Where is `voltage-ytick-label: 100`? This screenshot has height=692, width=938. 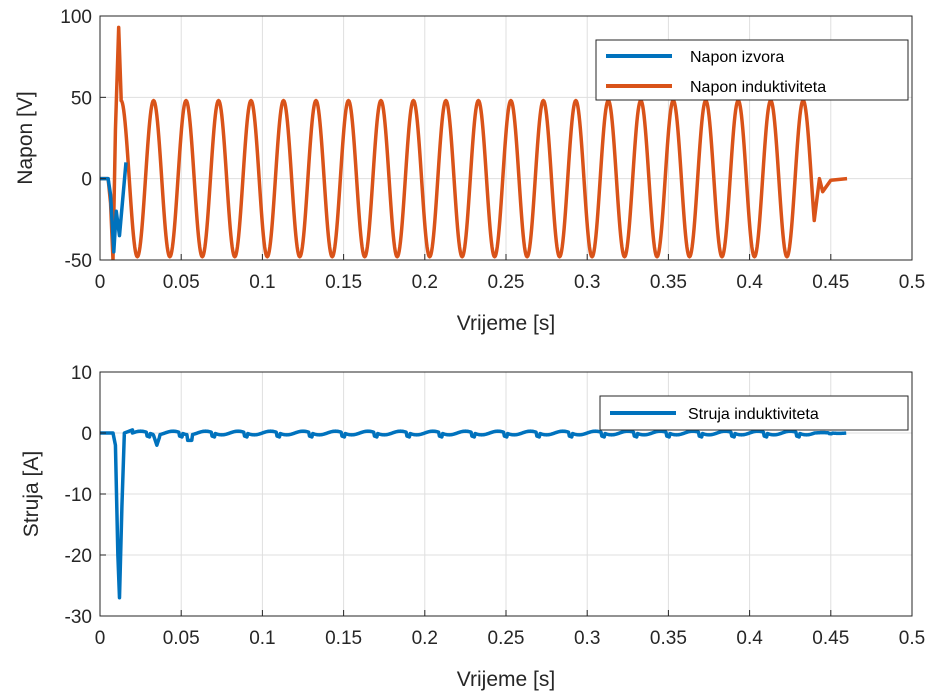
voltage-ytick-label: 100 is located at coordinates (76, 17).